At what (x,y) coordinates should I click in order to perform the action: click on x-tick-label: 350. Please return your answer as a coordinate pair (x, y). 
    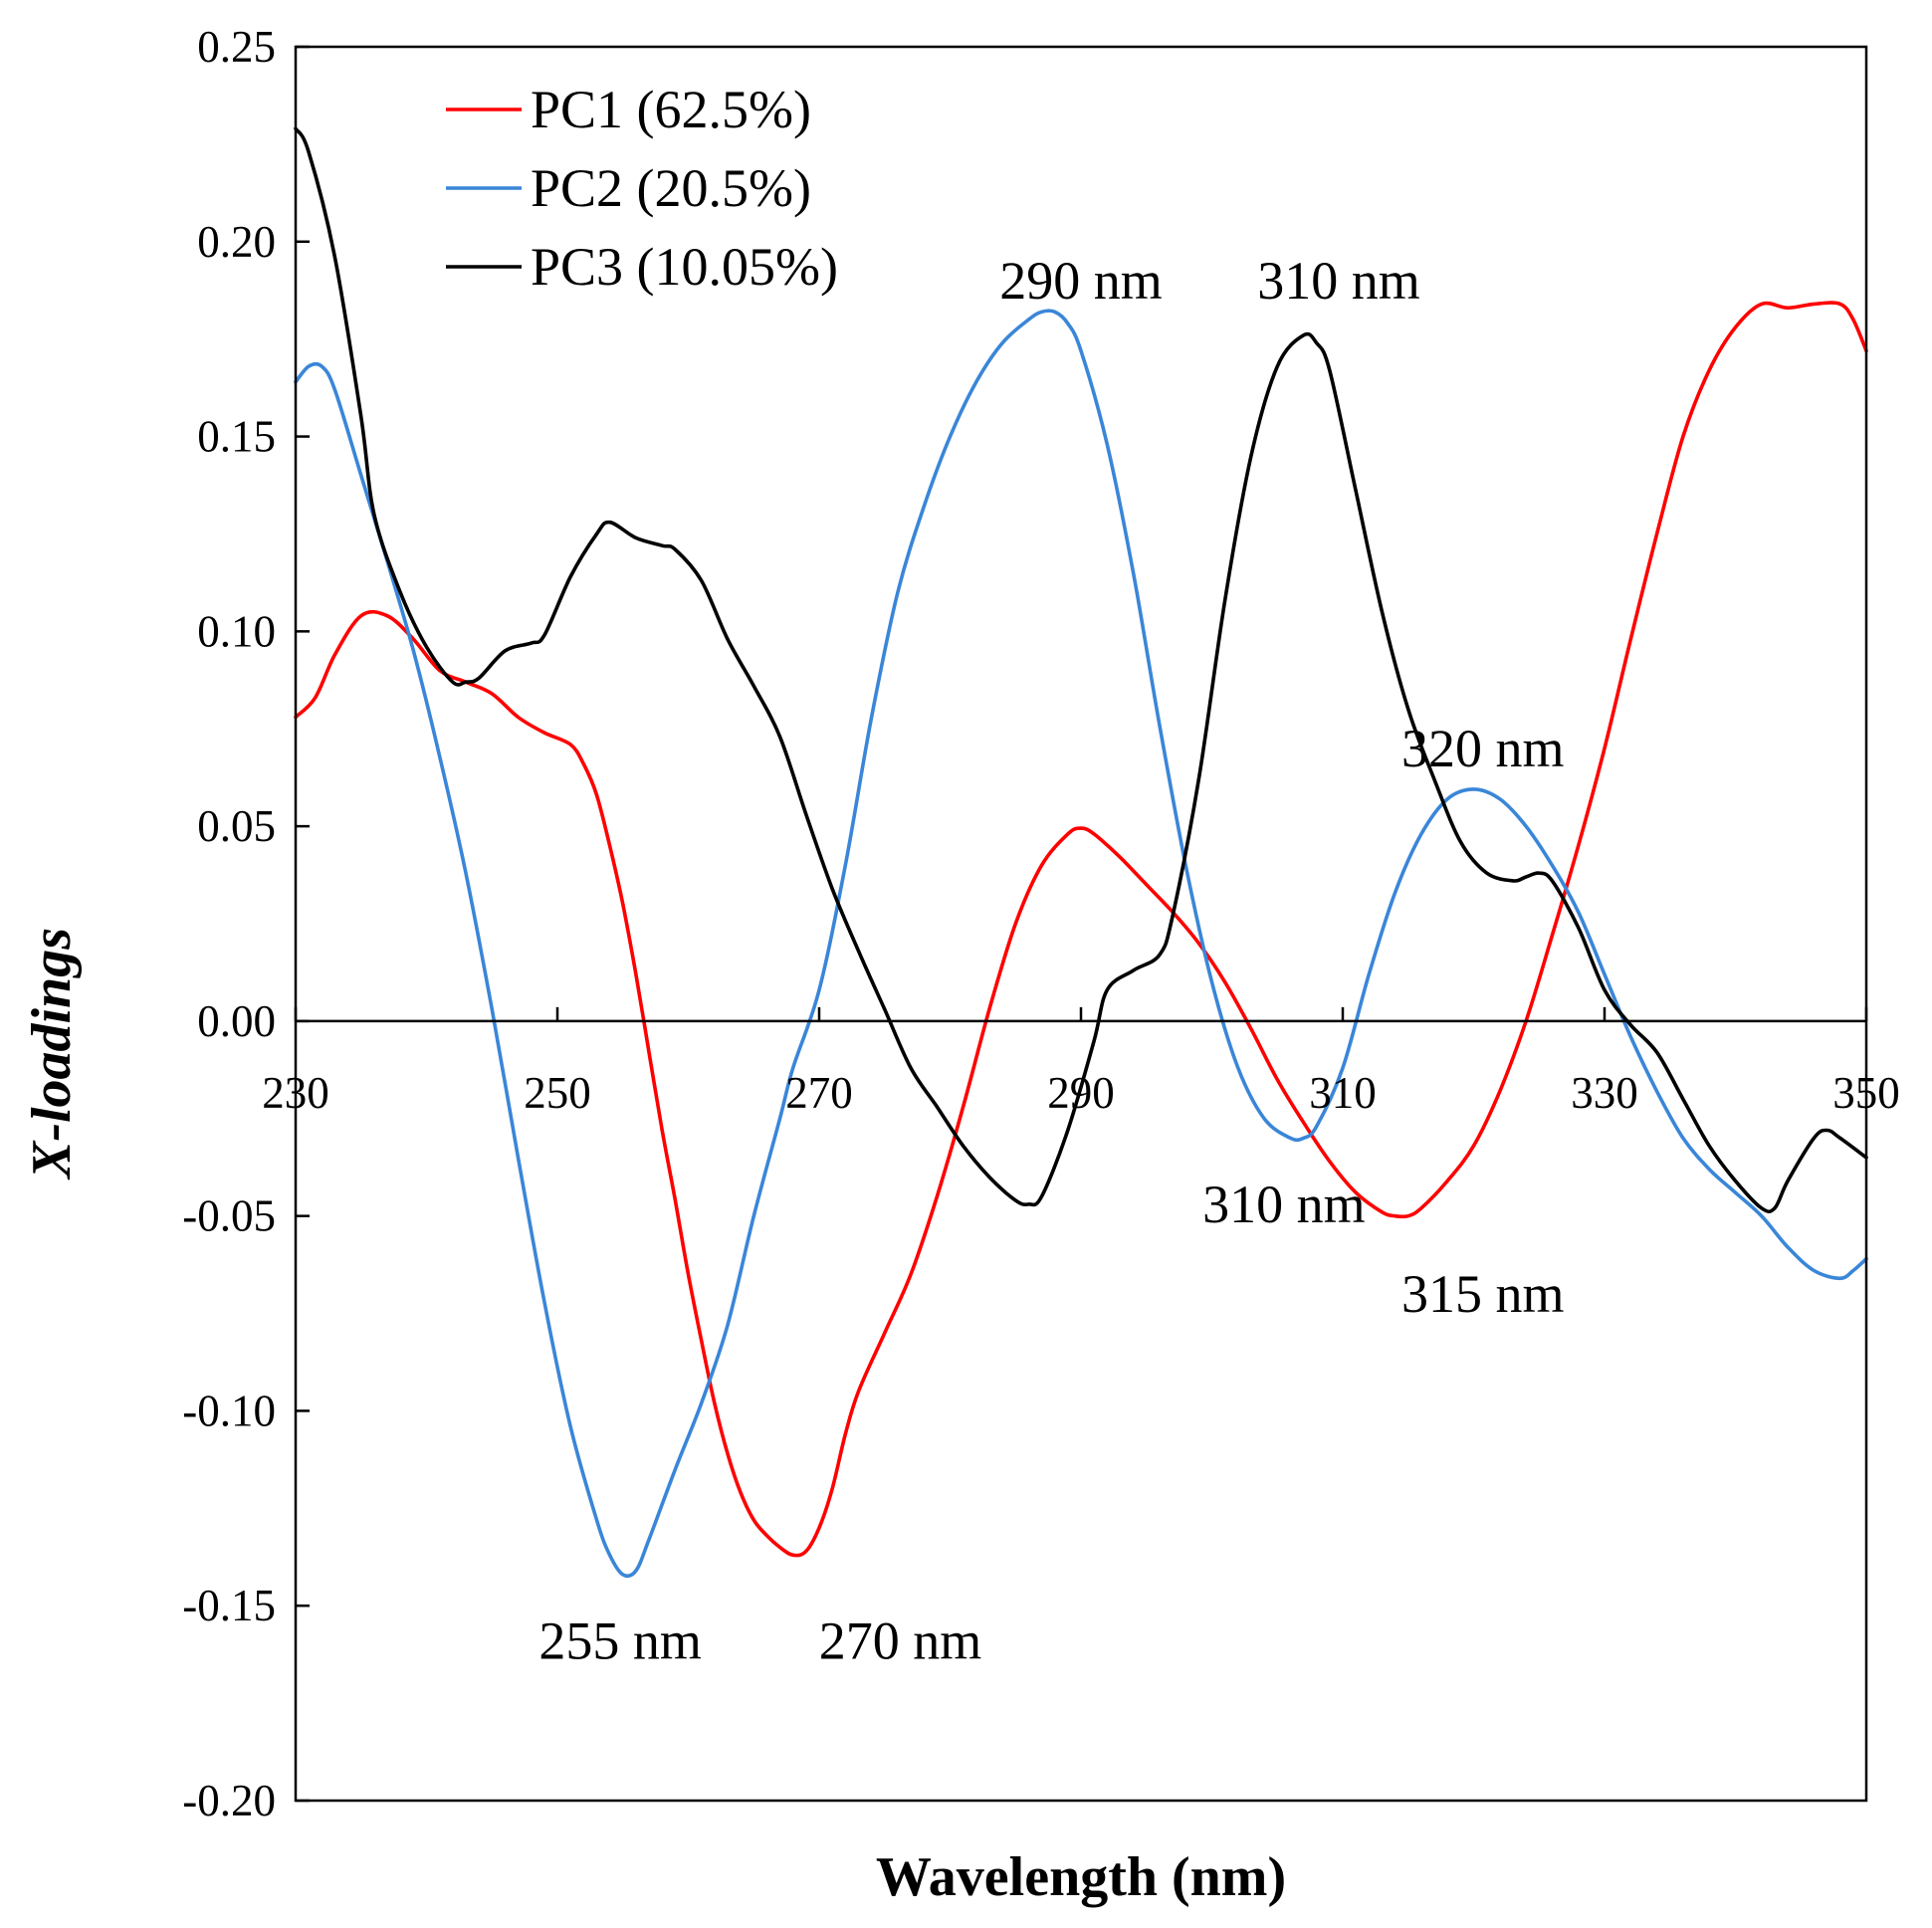
    Looking at the image, I should click on (1866, 1093).